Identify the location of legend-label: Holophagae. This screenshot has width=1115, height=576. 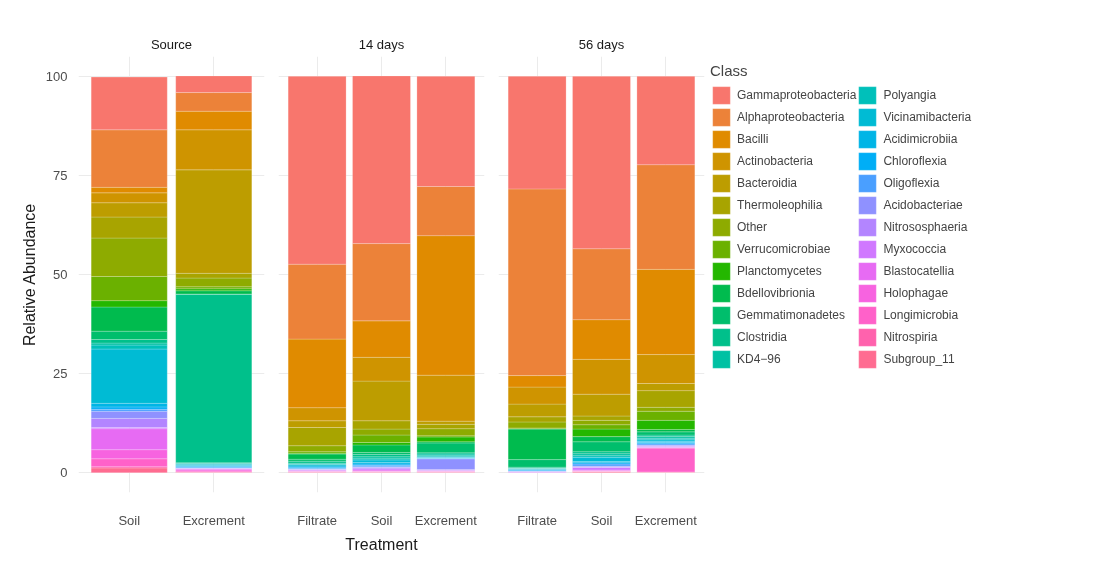
(916, 293).